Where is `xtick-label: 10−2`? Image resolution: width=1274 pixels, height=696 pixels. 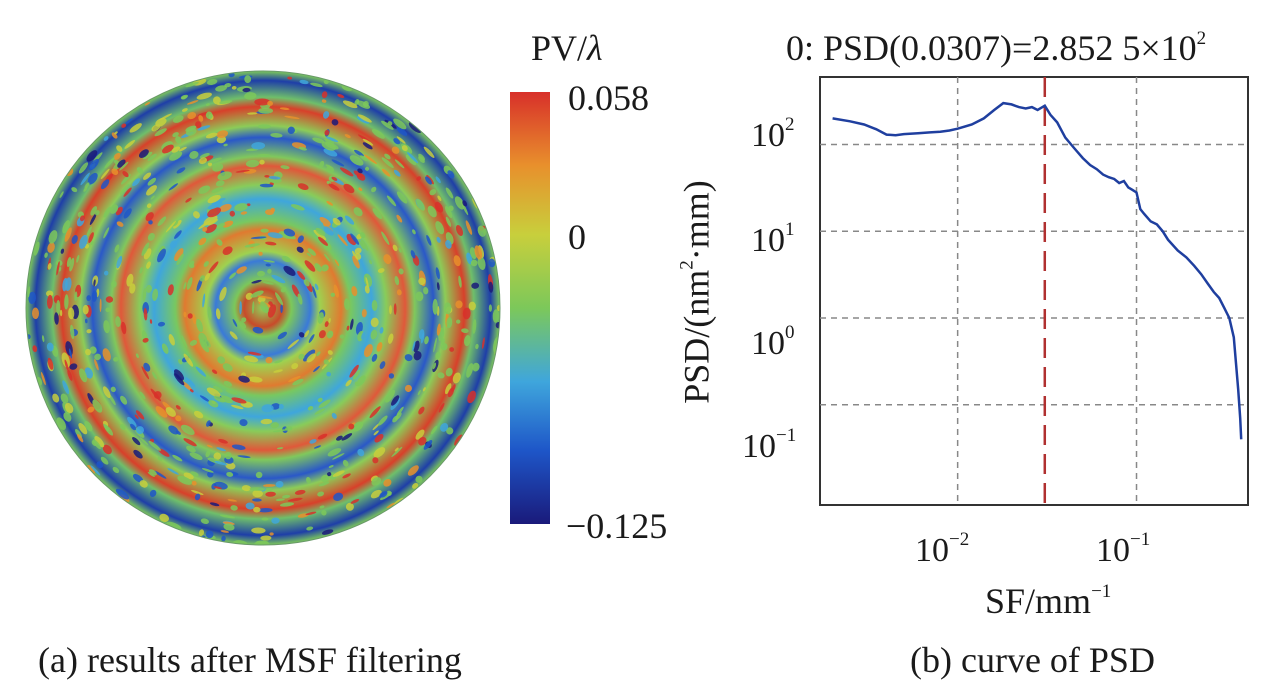 xtick-label: 10−2 is located at coordinates (942, 549).